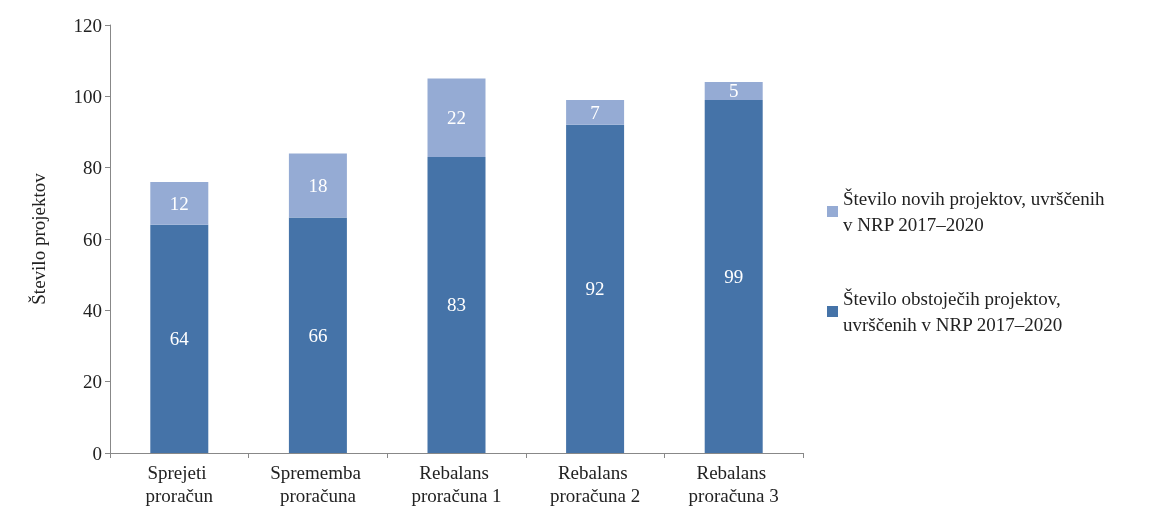 The image size is (1158, 523). Describe the element at coordinates (38, 238) in the screenshot. I see `y-axis-title: Število projektov` at that location.